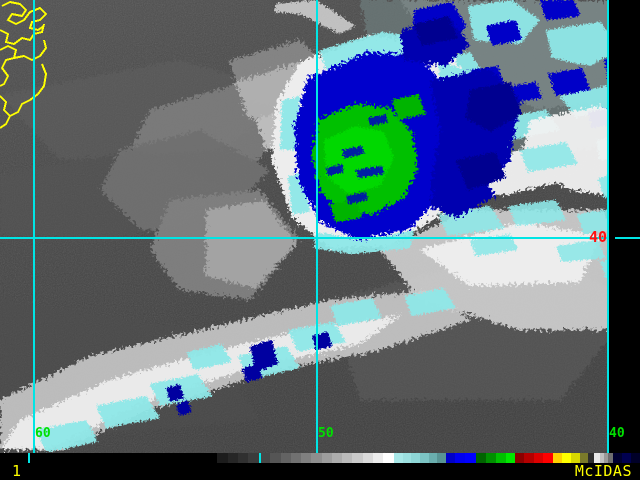 This screenshot has width=640, height=480. Describe the element at coordinates (326, 433) in the screenshot. I see `longitude-label-50: 50` at that location.